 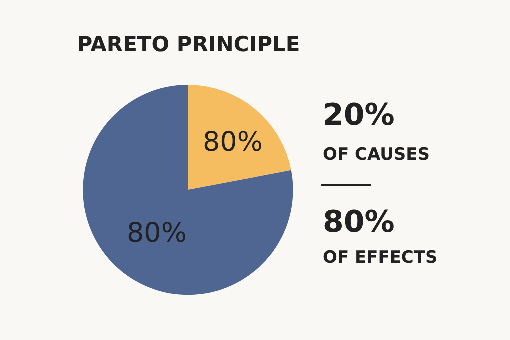 I want to click on text: OF EFFECTS, so click(x=380, y=258).